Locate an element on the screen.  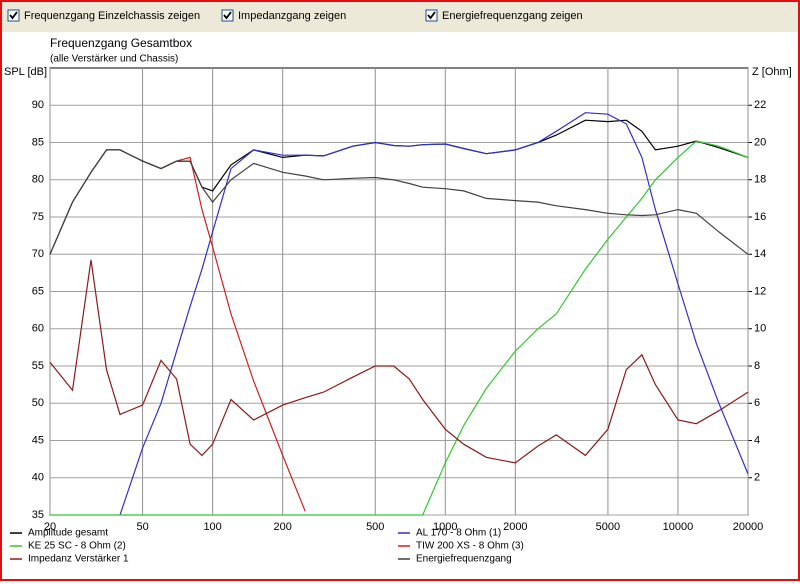
y-tick-label: 40 is located at coordinates (38, 478).